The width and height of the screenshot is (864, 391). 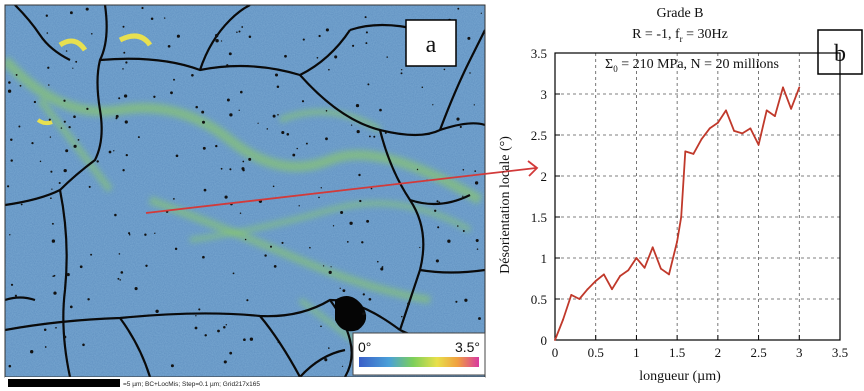 What do you see at coordinates (431, 45) in the screenshot?
I see `panel-label-a-text: a` at bounding box center [431, 45].